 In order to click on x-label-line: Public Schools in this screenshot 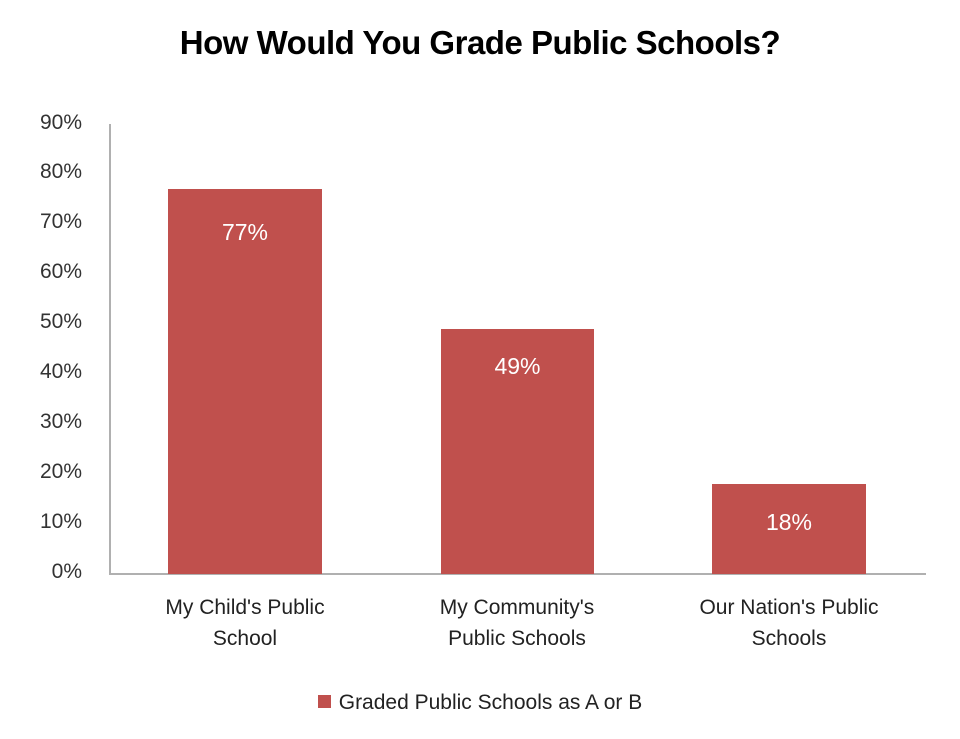, I will do `click(517, 638)`.